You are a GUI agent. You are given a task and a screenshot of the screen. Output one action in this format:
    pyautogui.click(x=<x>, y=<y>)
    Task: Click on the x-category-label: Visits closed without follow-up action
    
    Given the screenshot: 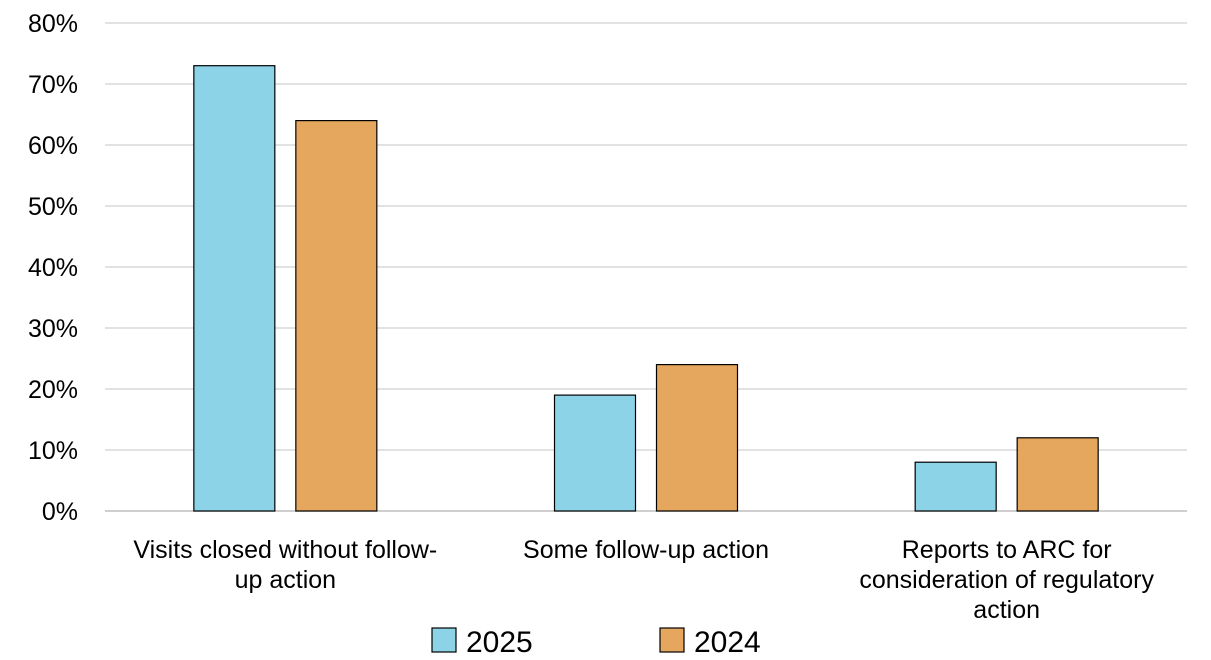 What is the action you would take?
    pyautogui.click(x=285, y=565)
    